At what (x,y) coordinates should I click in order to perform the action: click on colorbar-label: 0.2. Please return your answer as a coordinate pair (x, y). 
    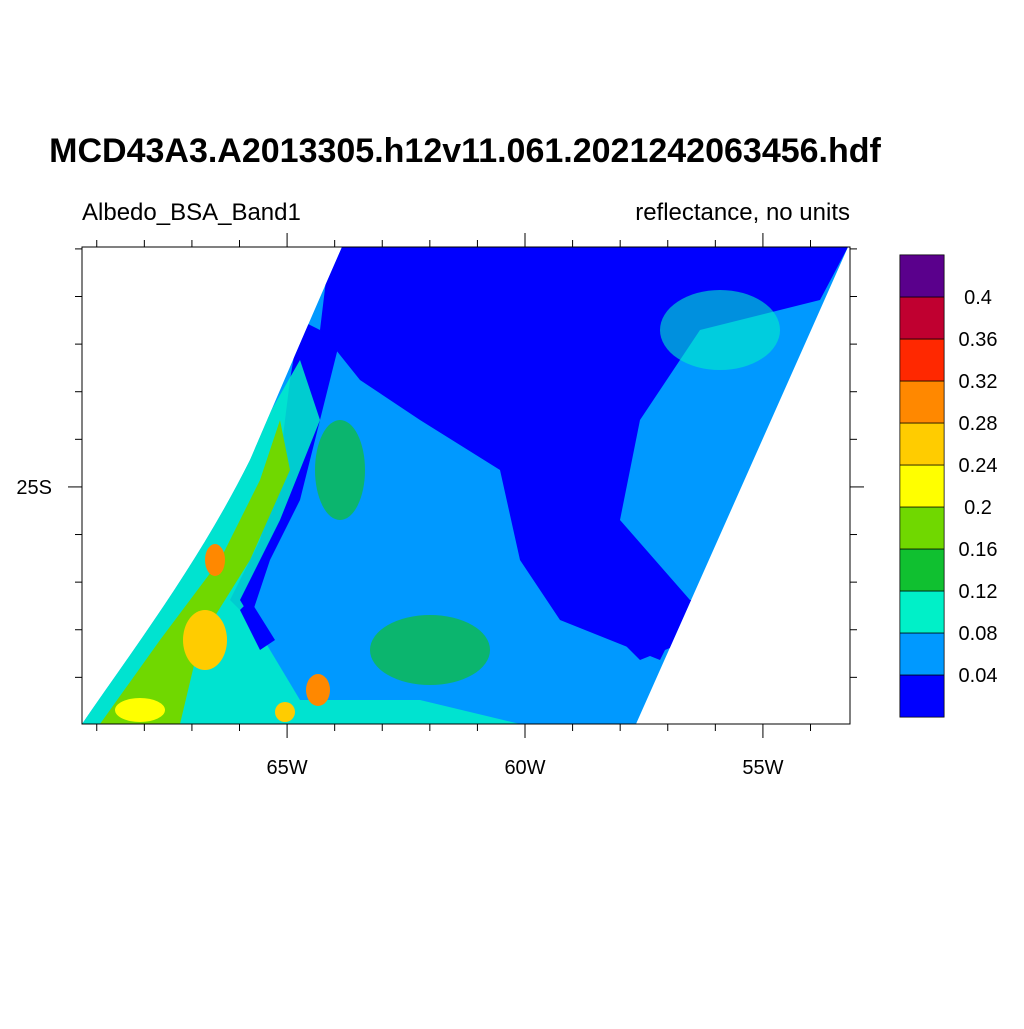
    Looking at the image, I should click on (978, 508).